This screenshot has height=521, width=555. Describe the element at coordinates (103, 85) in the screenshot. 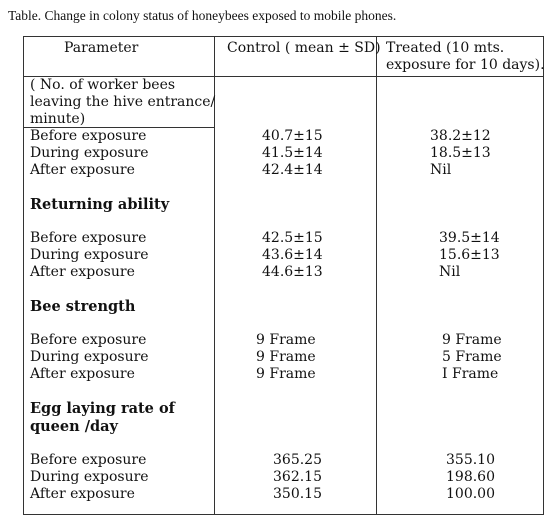

I see `section-title: ( No. of worker bees` at that location.